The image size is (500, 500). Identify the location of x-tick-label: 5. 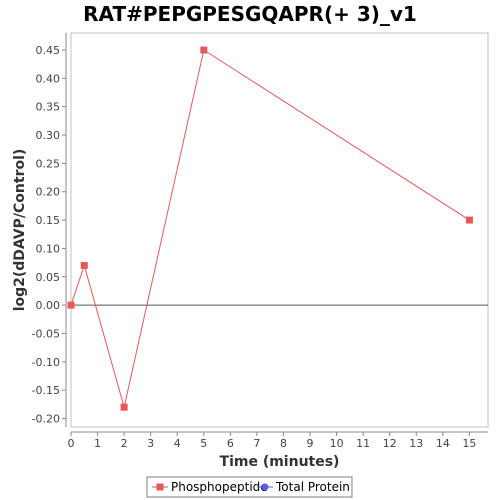
(203, 443).